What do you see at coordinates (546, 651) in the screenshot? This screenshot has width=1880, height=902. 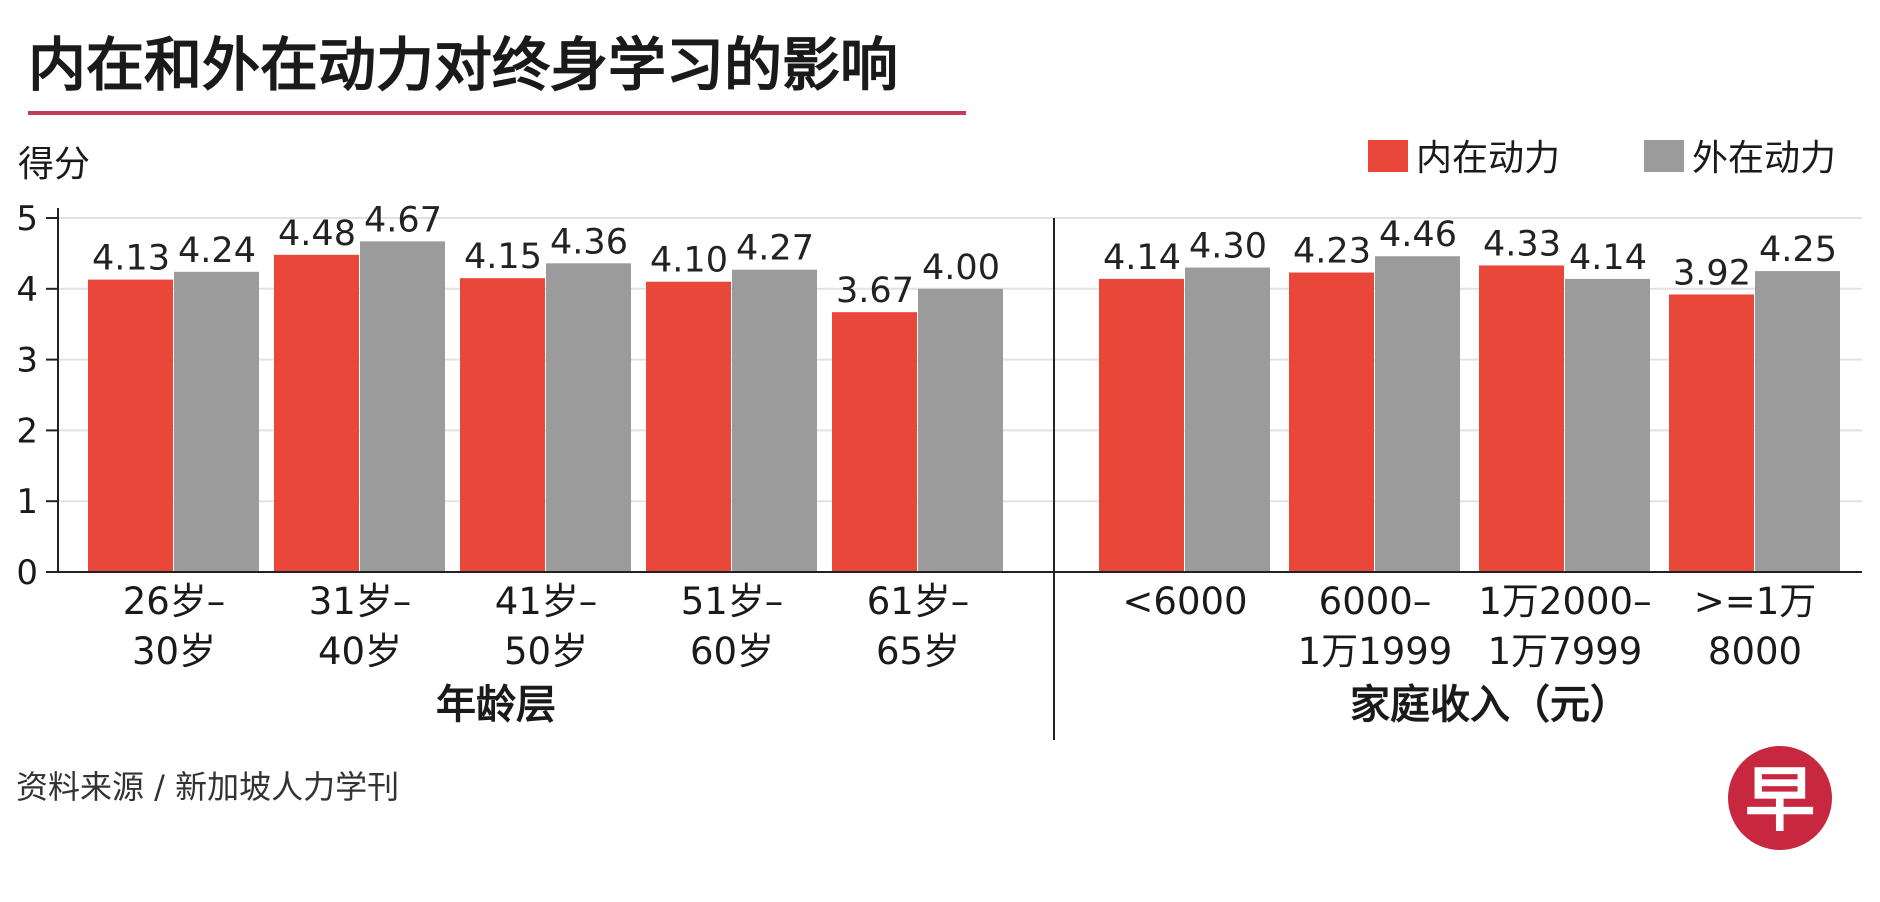 I see `x-tick-label: 50岁` at bounding box center [546, 651].